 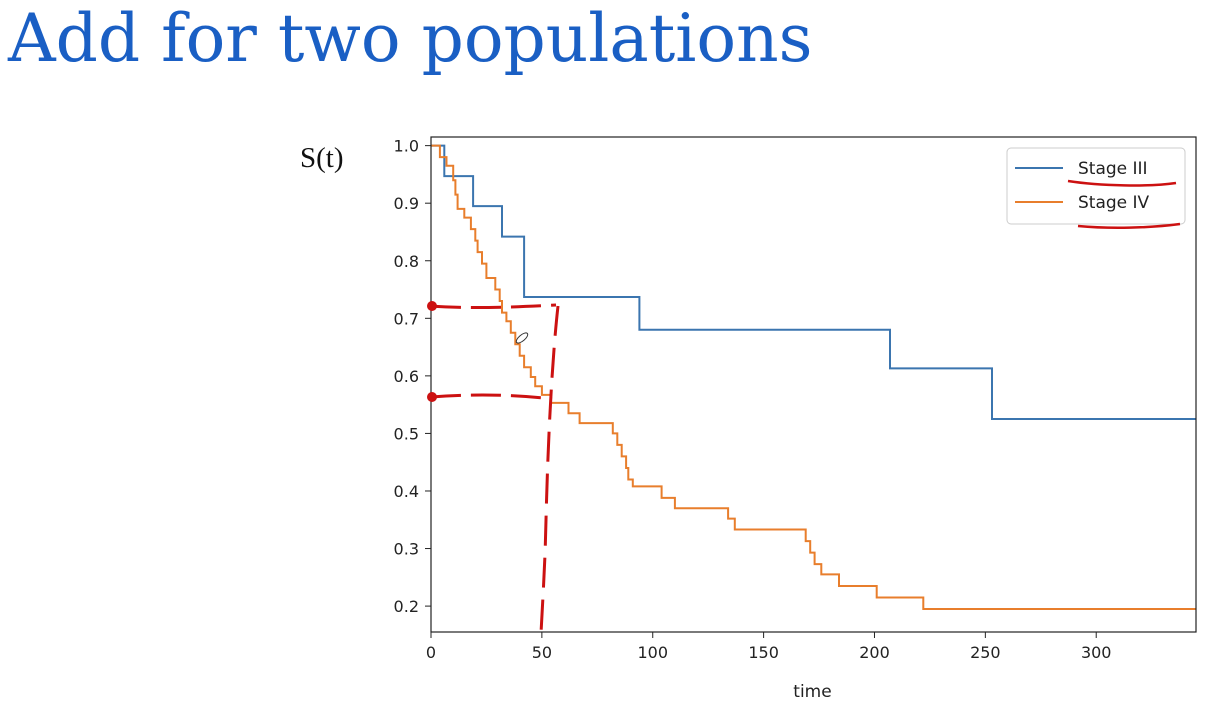 I want to click on annotation-dot-upper, so click(x=432, y=306).